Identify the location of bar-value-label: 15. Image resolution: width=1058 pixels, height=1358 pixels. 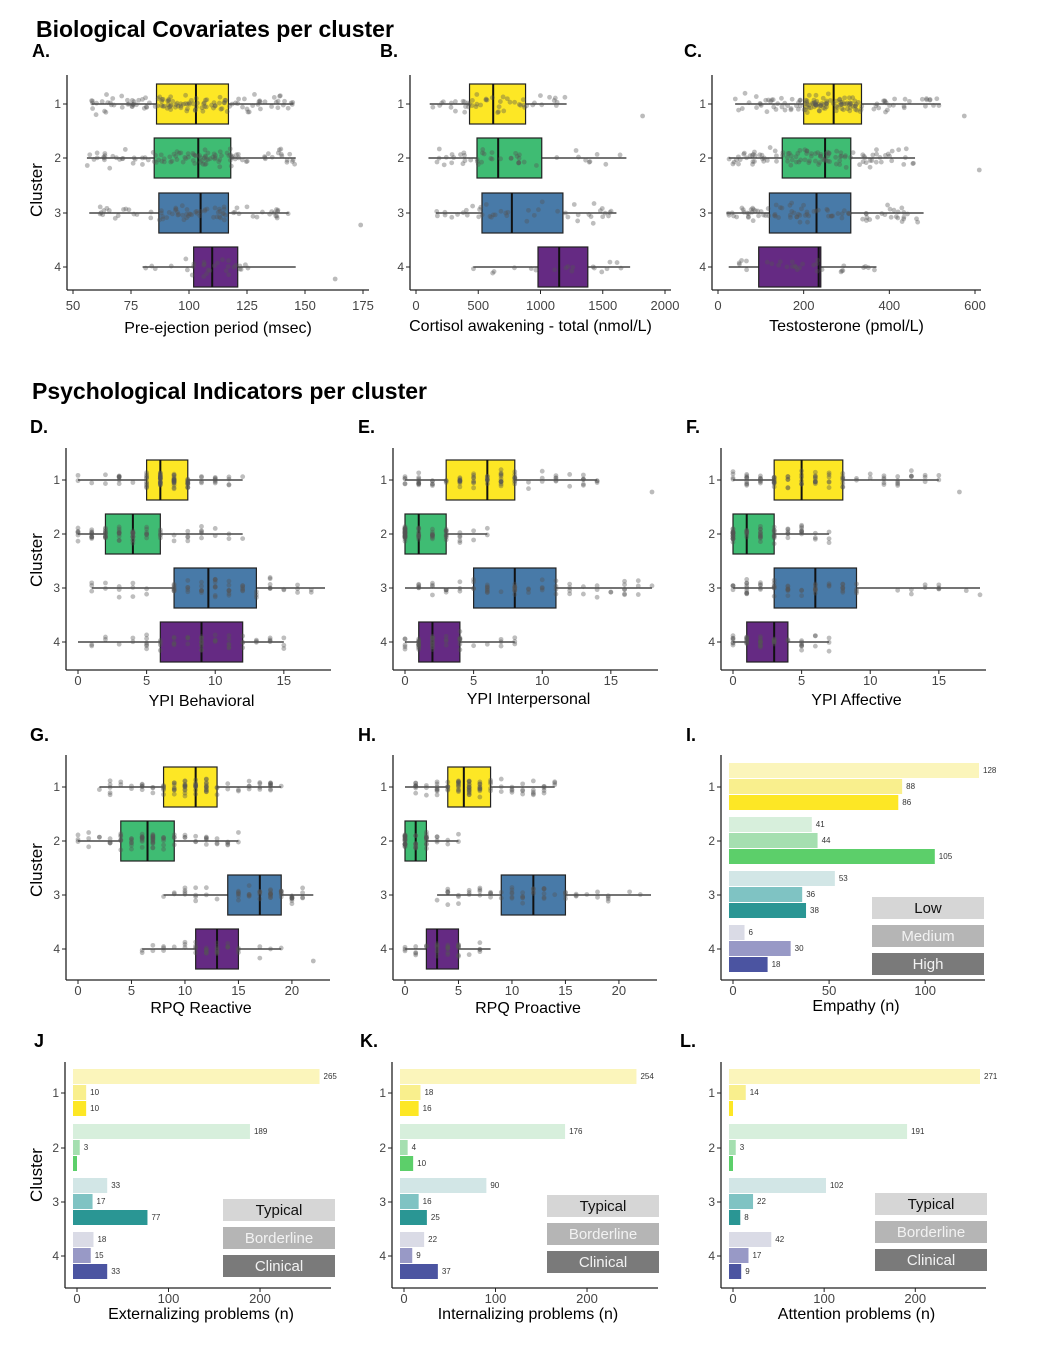
(99, 1255).